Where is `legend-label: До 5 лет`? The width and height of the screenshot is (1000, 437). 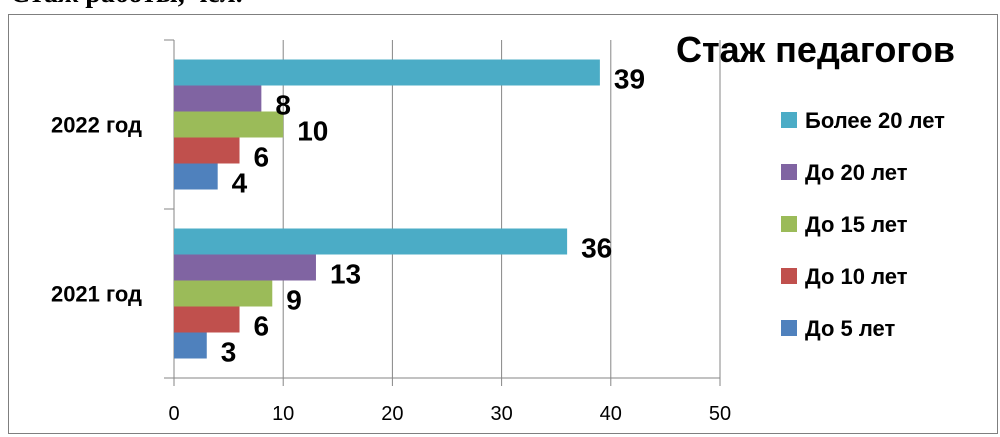
legend-label: До 5 лет is located at coordinates (850, 328).